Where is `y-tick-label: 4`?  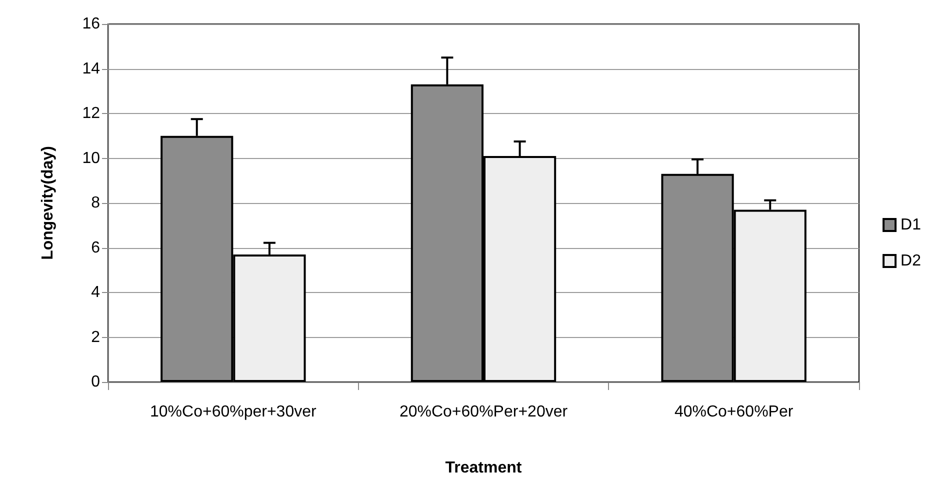 y-tick-label: 4 is located at coordinates (95, 292).